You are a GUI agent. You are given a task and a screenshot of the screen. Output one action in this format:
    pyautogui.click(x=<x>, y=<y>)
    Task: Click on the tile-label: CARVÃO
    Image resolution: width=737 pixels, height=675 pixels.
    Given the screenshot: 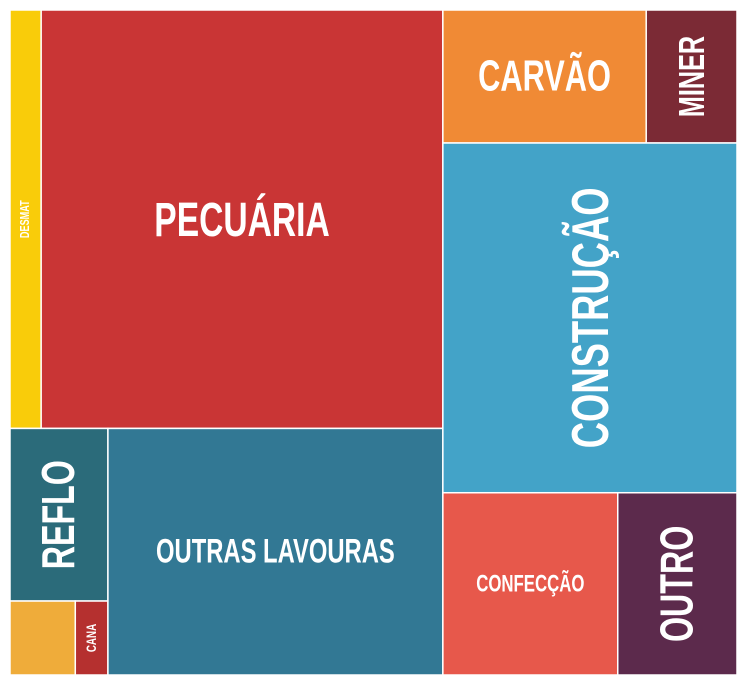 What is the action you would take?
    pyautogui.click(x=544, y=75)
    